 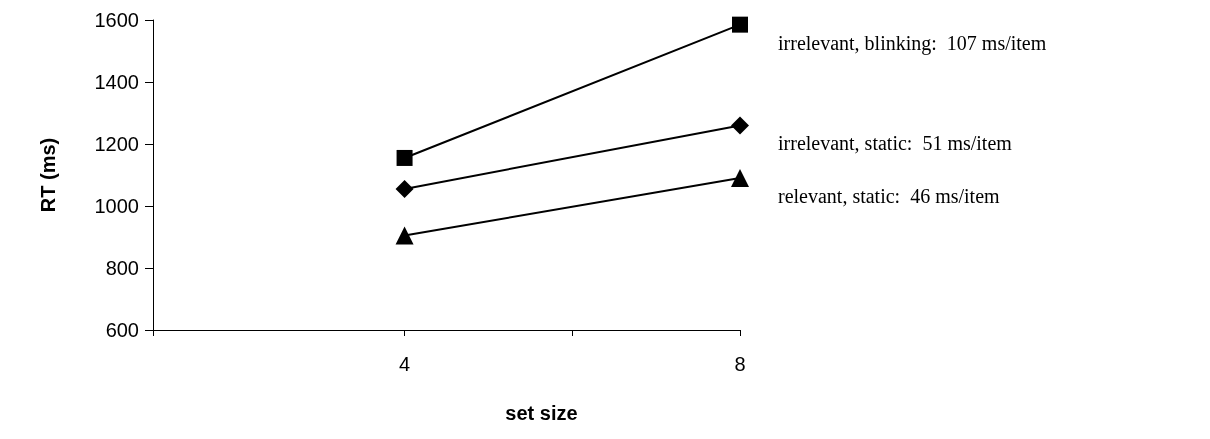 I want to click on series-label: irrelevant, static: 51 ms/item, so click(x=895, y=143).